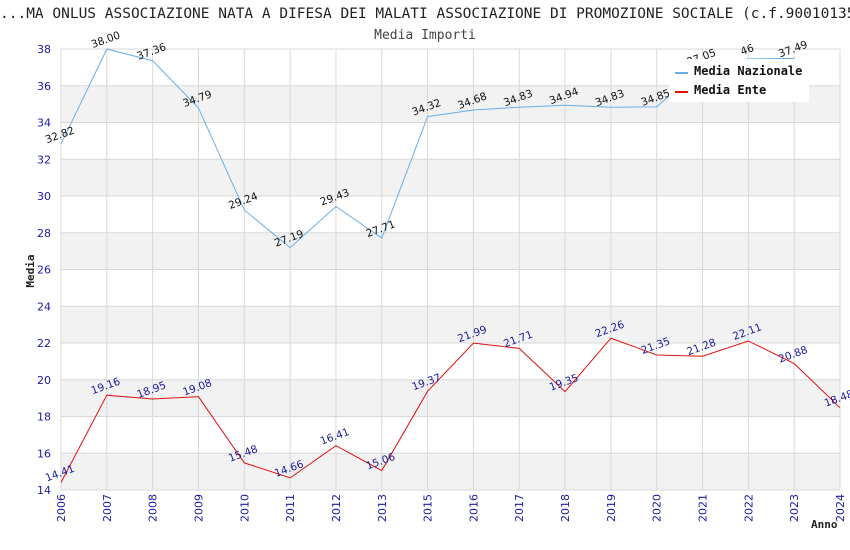 The height and width of the screenshot is (550, 850). Describe the element at coordinates (336, 508) in the screenshot. I see `x-tick-label: 2012` at that location.